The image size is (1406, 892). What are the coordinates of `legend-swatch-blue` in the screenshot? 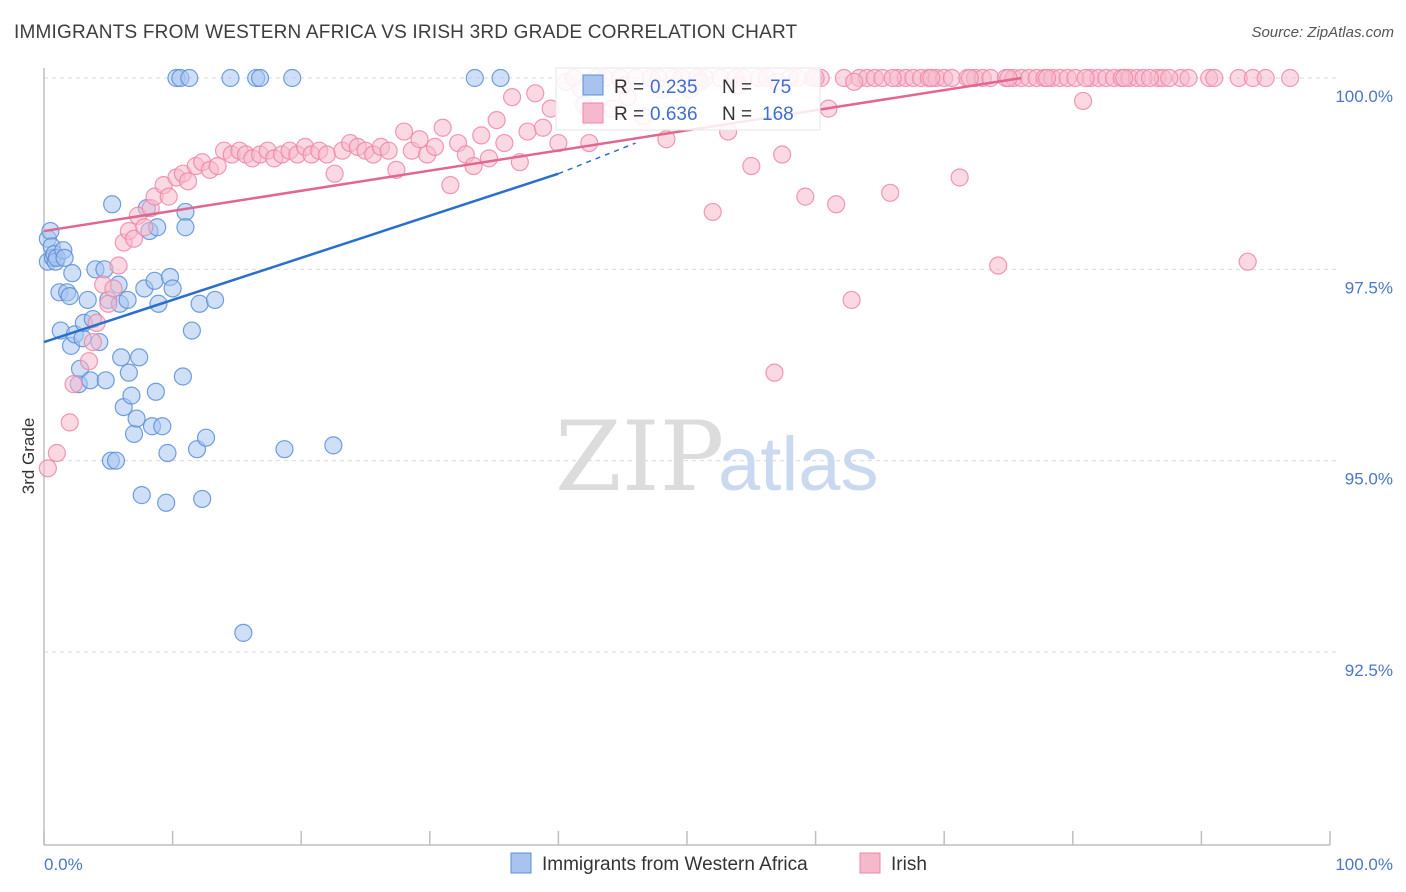 It's located at (593, 85).